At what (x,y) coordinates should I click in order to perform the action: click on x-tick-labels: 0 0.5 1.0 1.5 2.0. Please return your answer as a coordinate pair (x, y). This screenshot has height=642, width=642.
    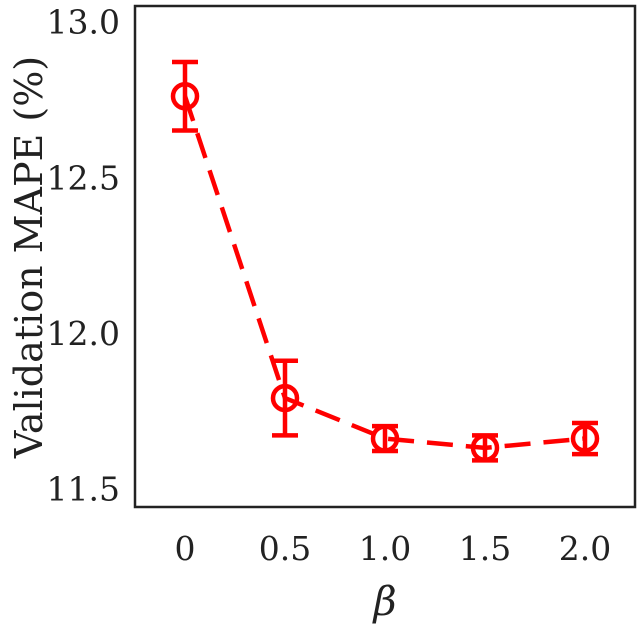
    Looking at the image, I should click on (393, 548).